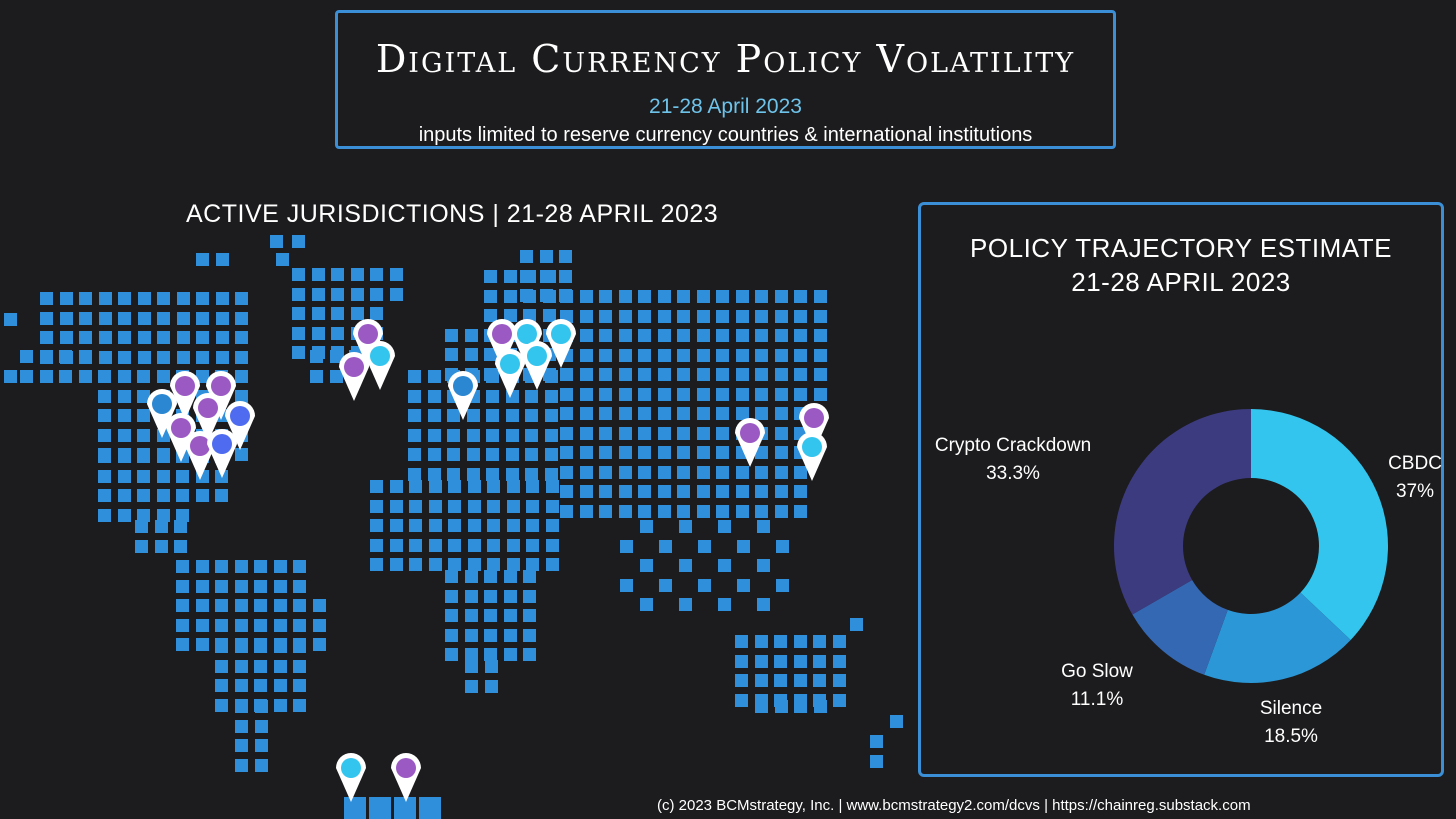 The height and width of the screenshot is (819, 1456). What do you see at coordinates (1291, 736) in the screenshot?
I see `slice-value-label: 18.5%` at bounding box center [1291, 736].